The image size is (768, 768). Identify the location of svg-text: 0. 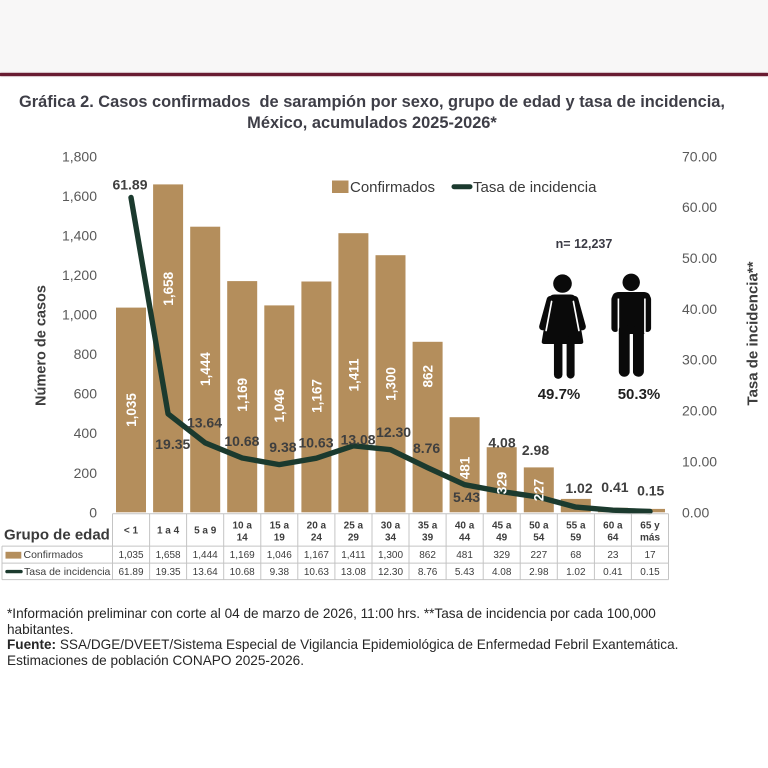
(93, 512).